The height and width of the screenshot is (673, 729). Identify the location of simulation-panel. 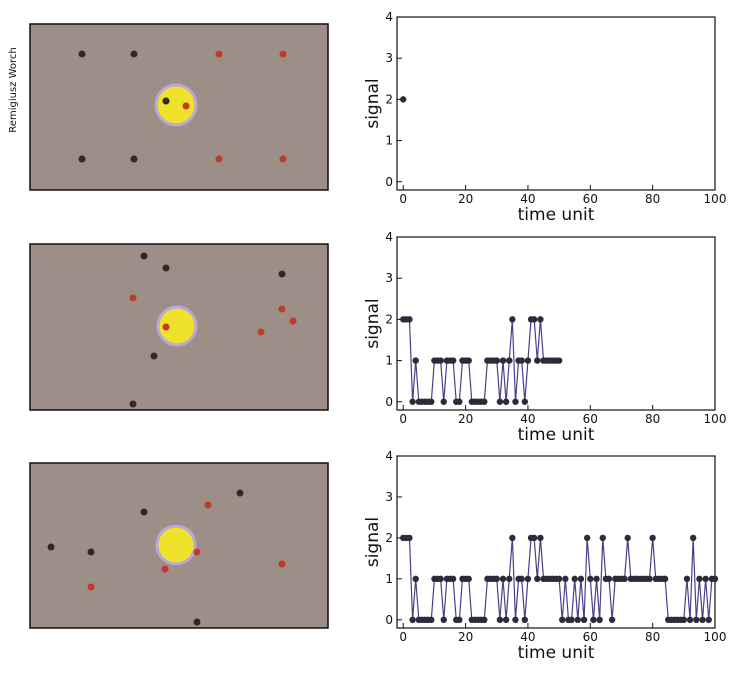
(179, 327).